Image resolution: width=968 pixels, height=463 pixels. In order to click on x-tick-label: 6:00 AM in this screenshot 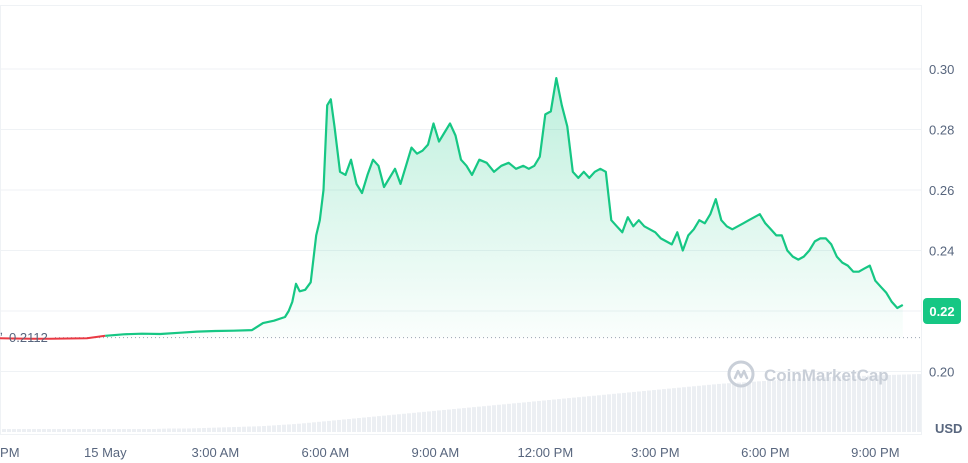, I will do `click(325, 452)`.